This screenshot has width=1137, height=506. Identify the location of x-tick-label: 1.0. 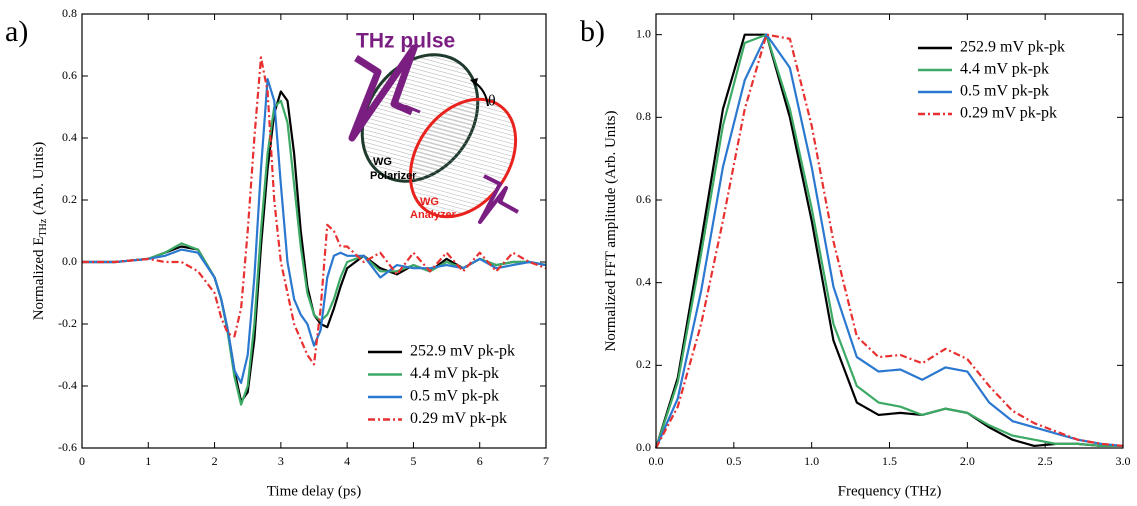
(811, 461).